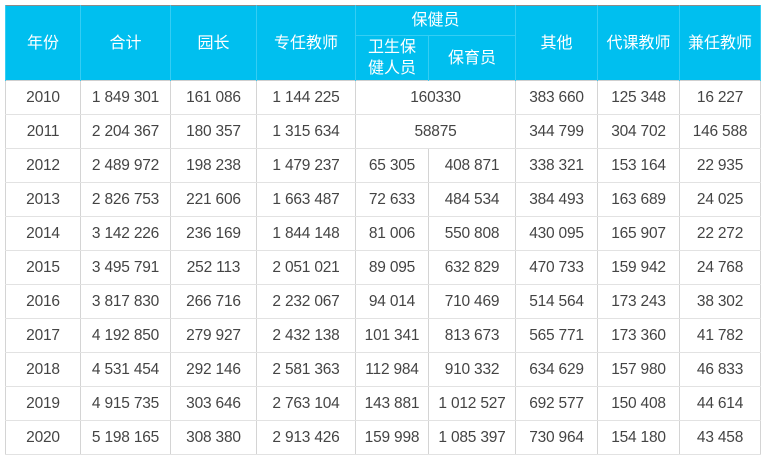  Describe the element at coordinates (125, 335) in the screenshot. I see `cell-total: 4 192 850` at that location.